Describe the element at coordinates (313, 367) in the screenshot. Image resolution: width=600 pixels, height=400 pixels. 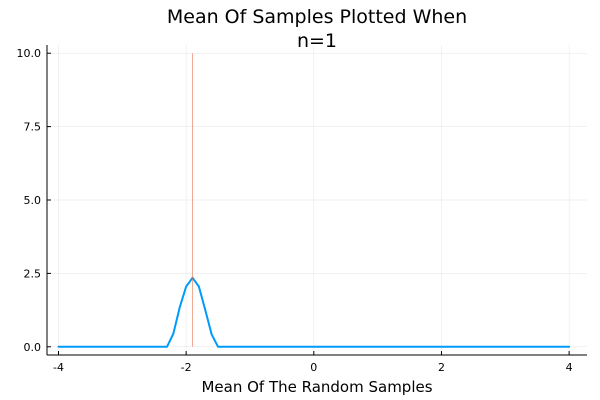
I see `x-tick-label: 0` at that location.